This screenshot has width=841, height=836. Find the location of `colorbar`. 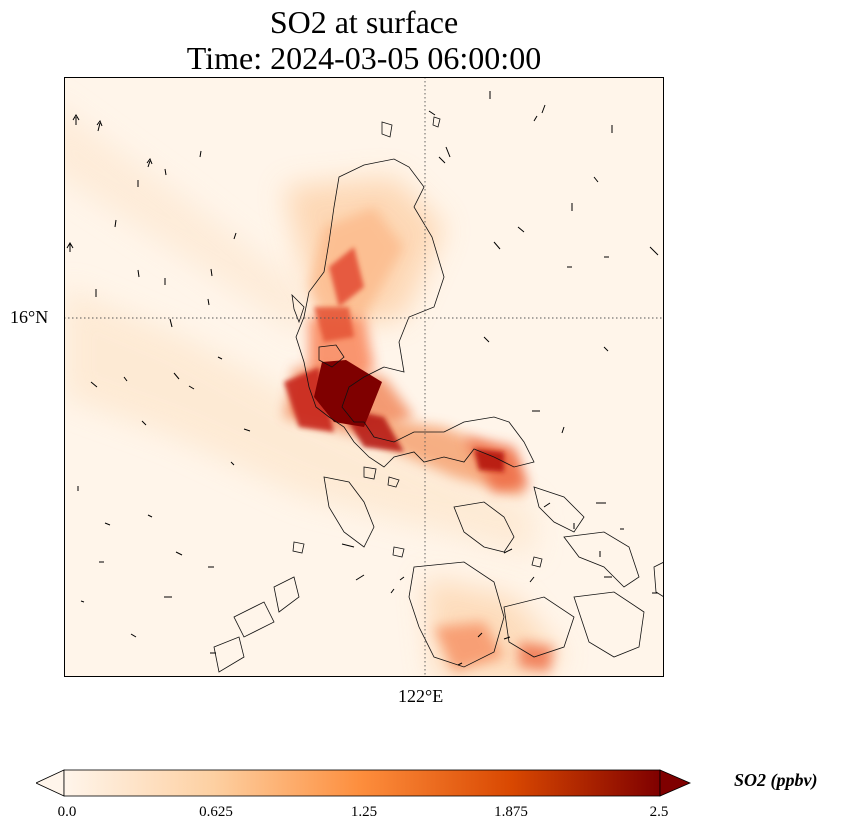

colorbar is located at coordinates (364, 783).